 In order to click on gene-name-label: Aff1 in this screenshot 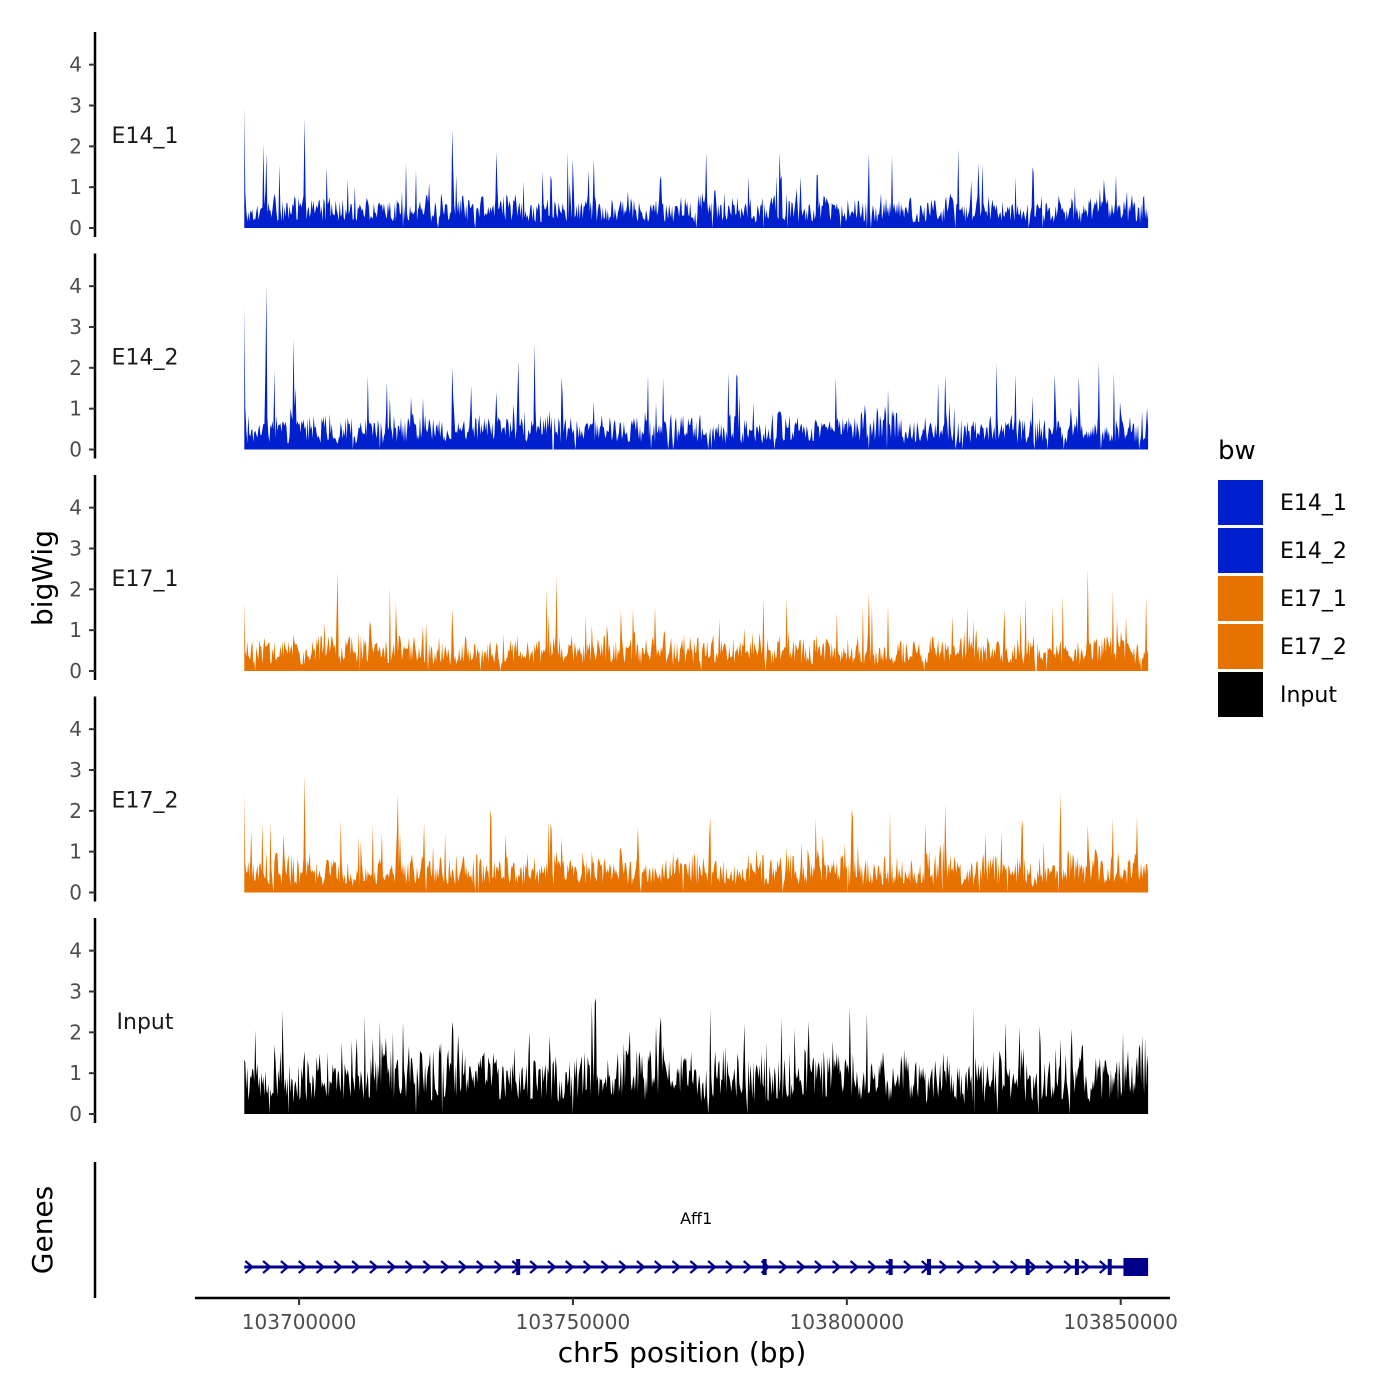, I will do `click(696, 1218)`.